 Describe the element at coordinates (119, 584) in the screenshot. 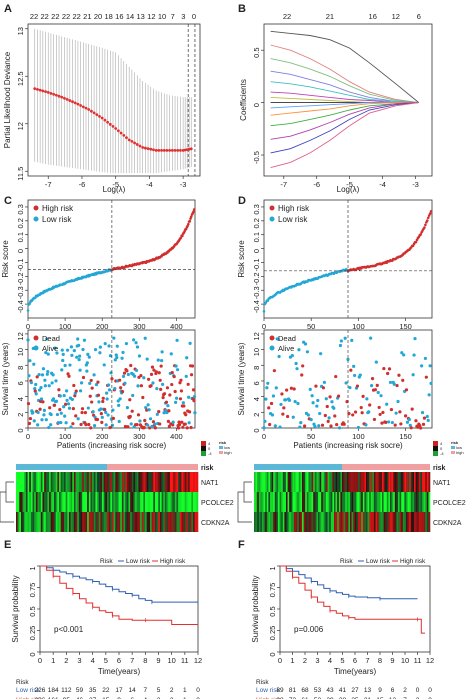

I see `panelE-km-curve` at that location.